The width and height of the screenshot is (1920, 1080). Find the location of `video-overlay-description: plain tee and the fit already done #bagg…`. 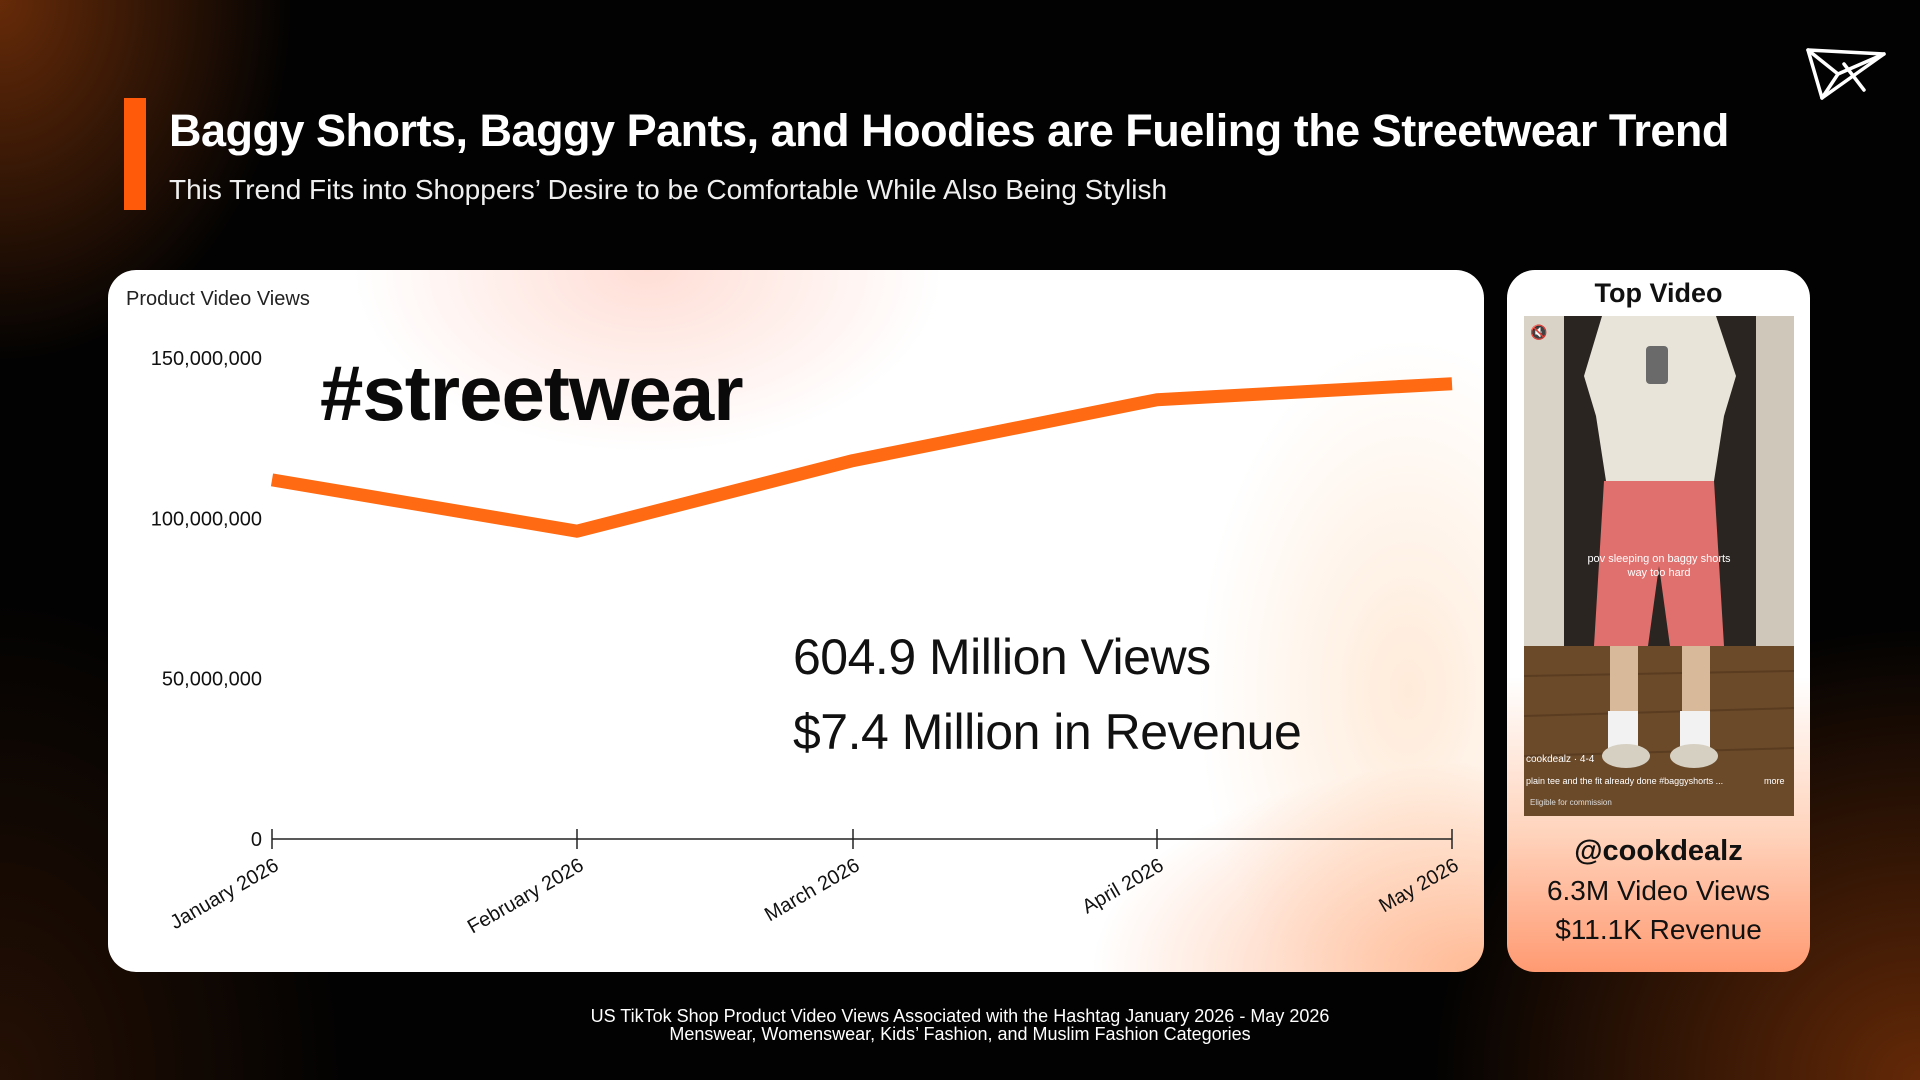

video-overlay-description: plain tee and the fit already done #bagg… is located at coordinates (1625, 781).